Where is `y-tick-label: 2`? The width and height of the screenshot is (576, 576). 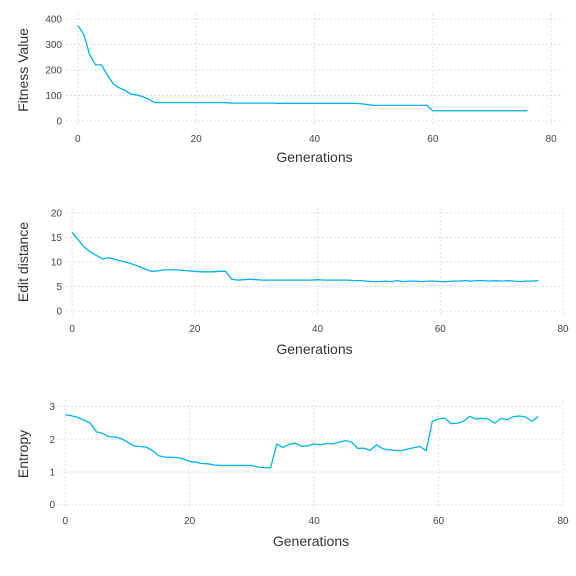 y-tick-label: 2 is located at coordinates (52, 440).